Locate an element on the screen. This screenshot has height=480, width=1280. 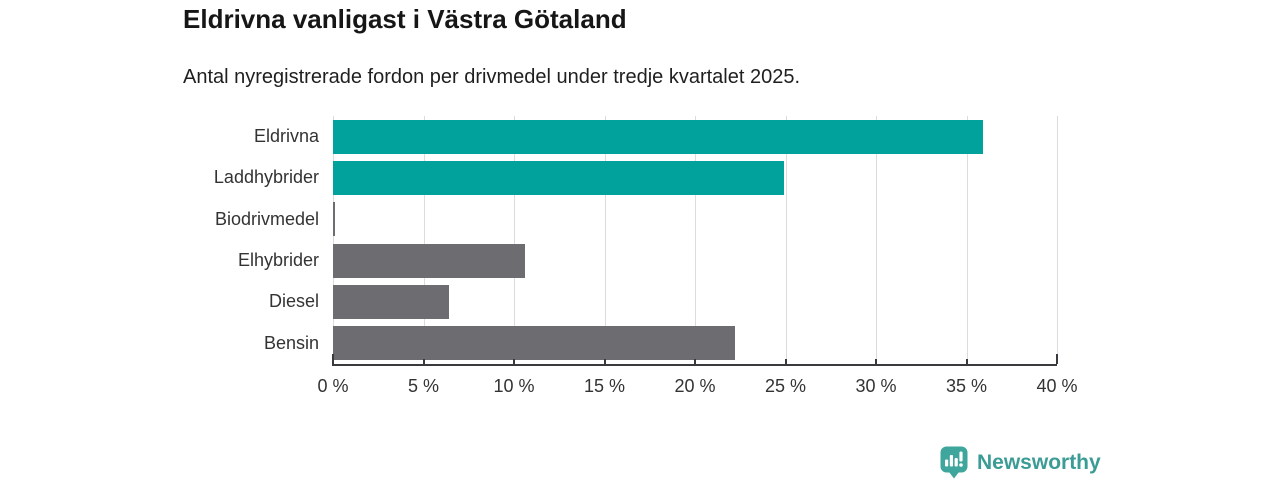
x-tick-label: 5 % is located at coordinates (423, 386).